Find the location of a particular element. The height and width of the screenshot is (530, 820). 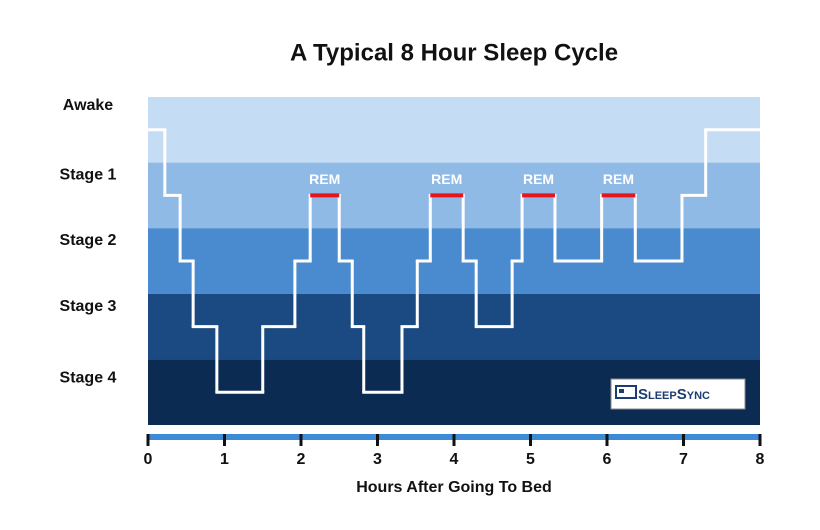

logo-pillow is located at coordinates (621, 391).